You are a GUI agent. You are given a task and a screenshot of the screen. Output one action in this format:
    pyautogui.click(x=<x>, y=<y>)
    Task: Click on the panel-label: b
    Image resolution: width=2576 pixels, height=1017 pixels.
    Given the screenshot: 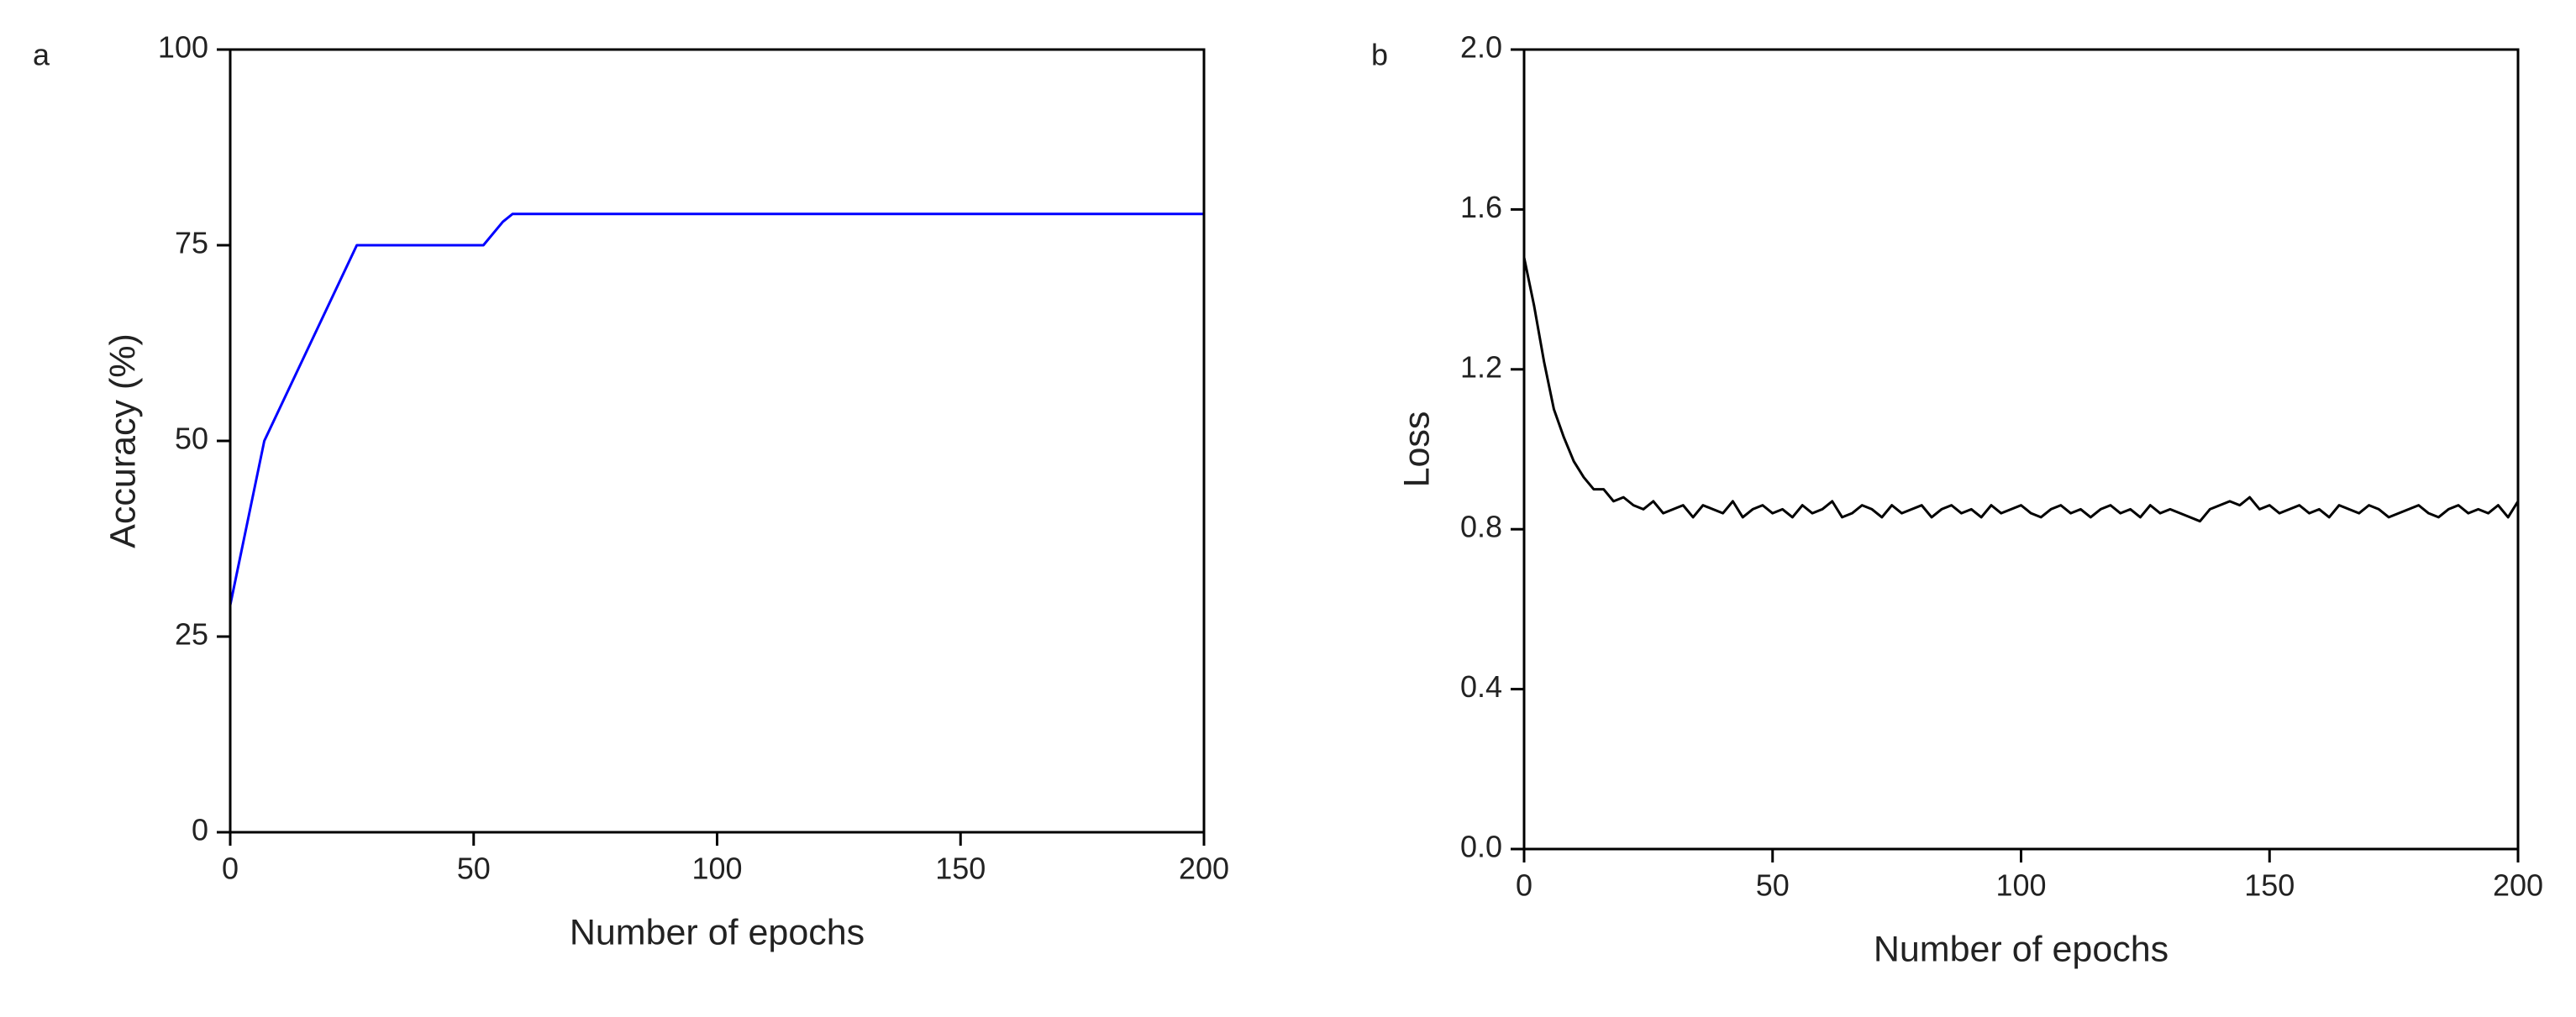 What is the action you would take?
    pyautogui.click(x=1379, y=55)
    